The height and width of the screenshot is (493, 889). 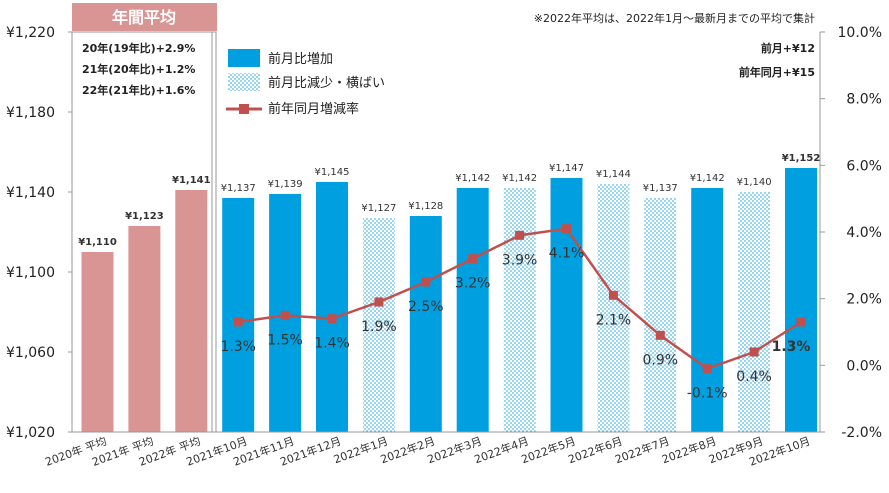 What do you see at coordinates (426, 307) in the screenshot?
I see `rate-label: 2.5%` at bounding box center [426, 307].